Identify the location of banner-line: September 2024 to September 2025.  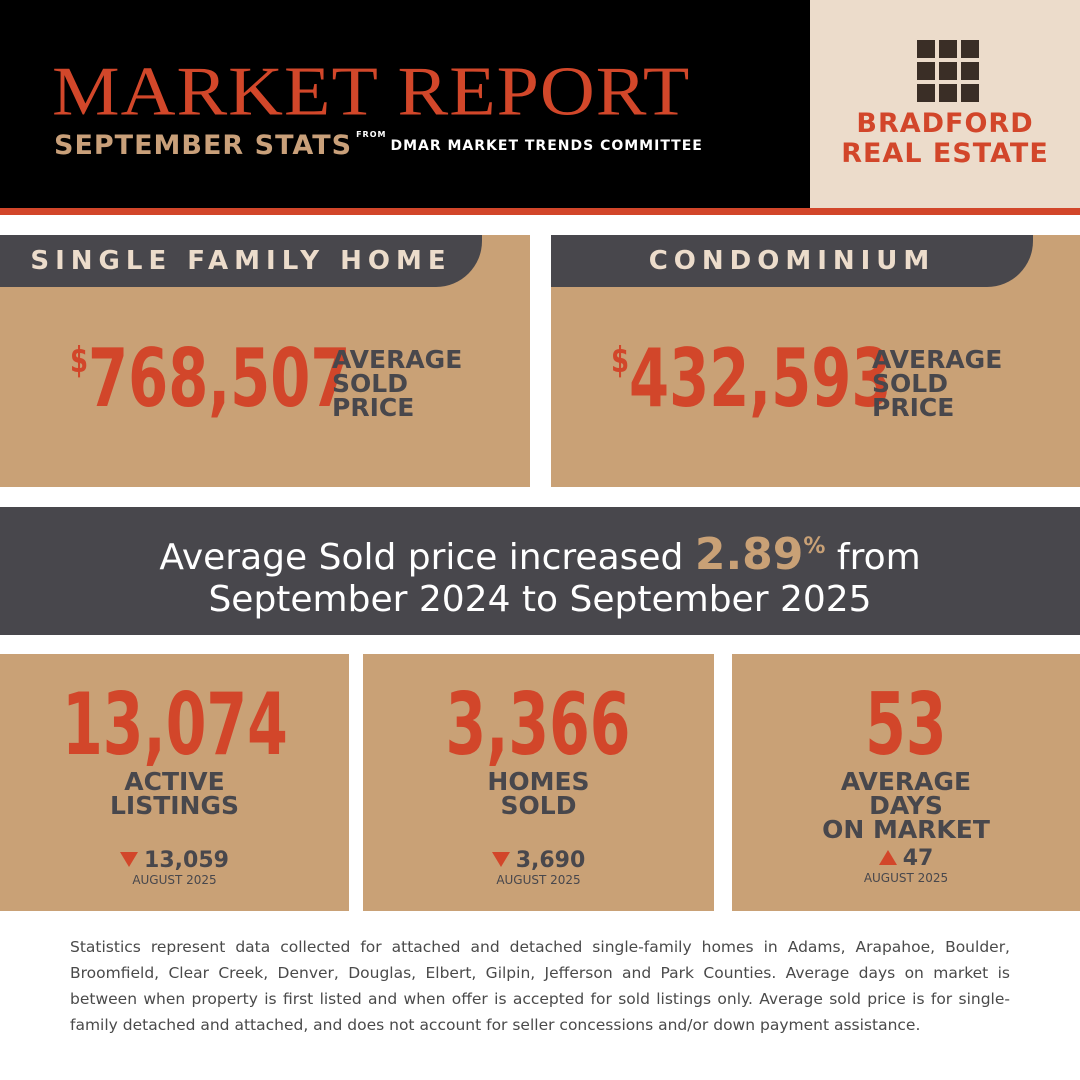
(540, 599).